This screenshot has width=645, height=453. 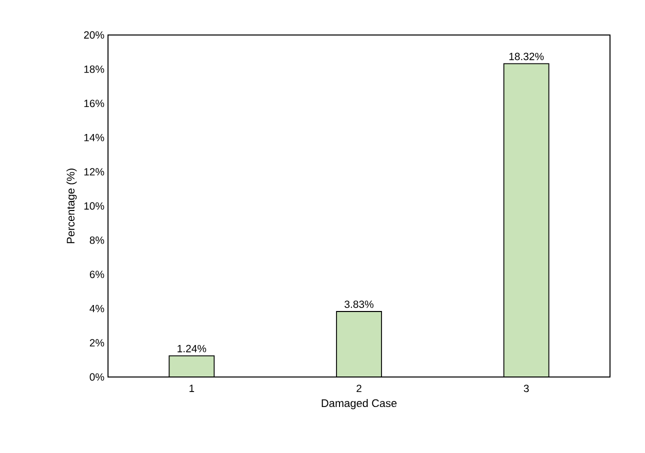 I want to click on x-axis-title: Damaged Case, so click(x=359, y=404).